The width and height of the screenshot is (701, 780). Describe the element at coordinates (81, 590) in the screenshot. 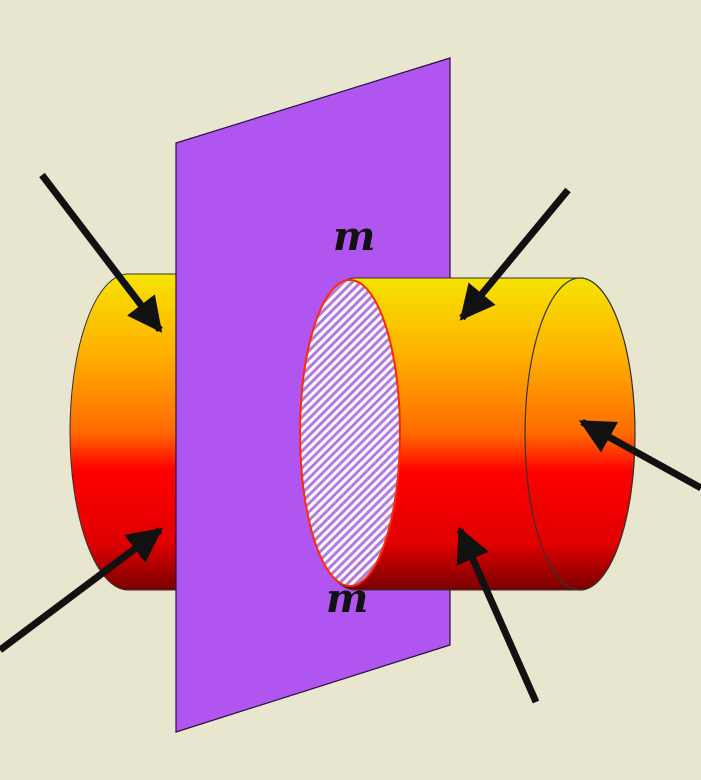

I see `arrow-left-bottom` at that location.